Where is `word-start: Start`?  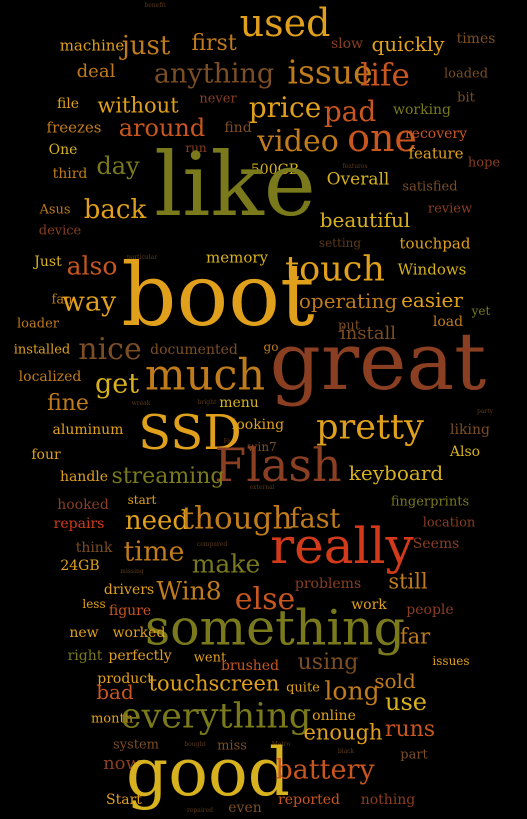
word-start: Start is located at coordinates (124, 800).